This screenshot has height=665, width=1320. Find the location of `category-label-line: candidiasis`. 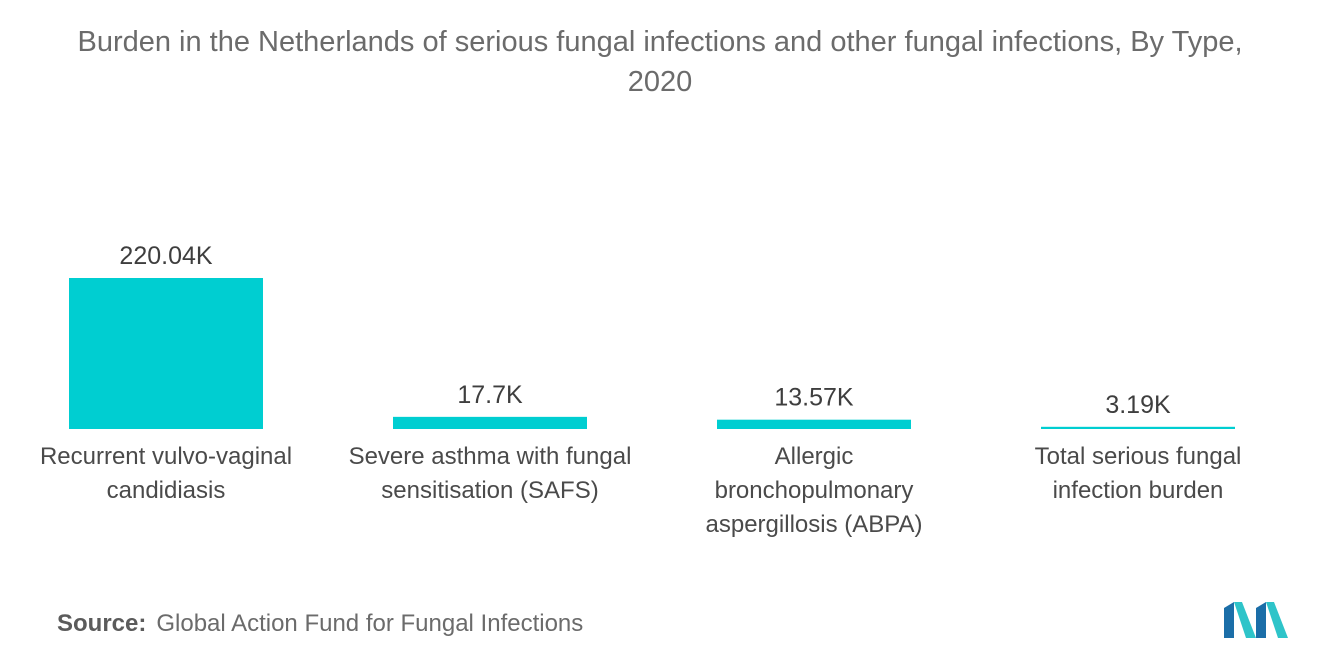

category-label-line: candidiasis is located at coordinates (166, 490).